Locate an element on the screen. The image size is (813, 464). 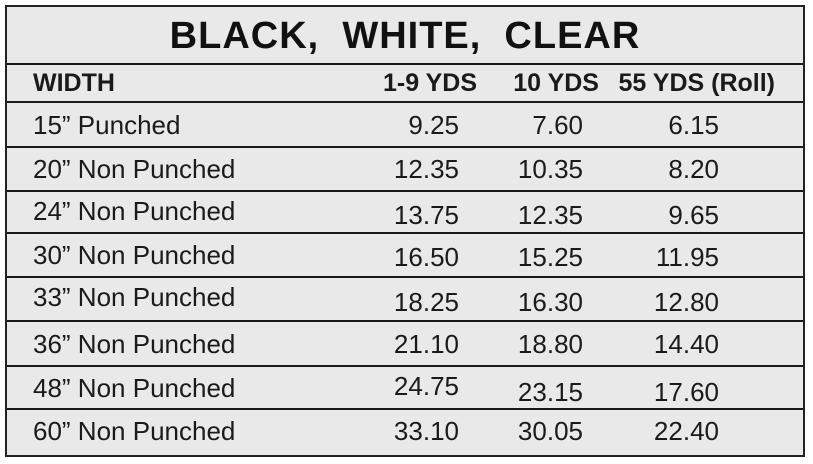
title-divider is located at coordinates (405, 64).